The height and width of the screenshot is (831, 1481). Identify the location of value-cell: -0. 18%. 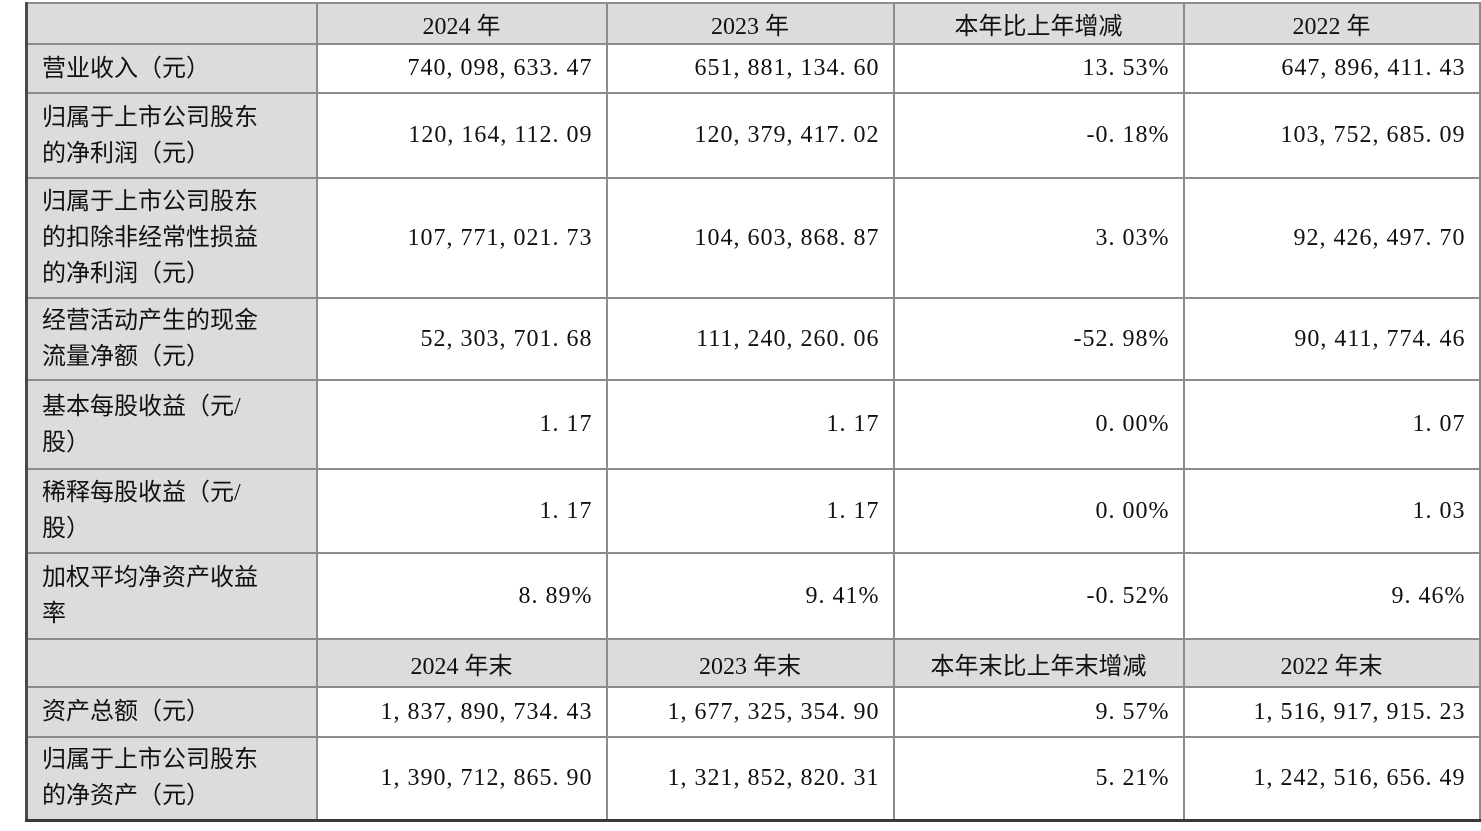
(1038, 135).